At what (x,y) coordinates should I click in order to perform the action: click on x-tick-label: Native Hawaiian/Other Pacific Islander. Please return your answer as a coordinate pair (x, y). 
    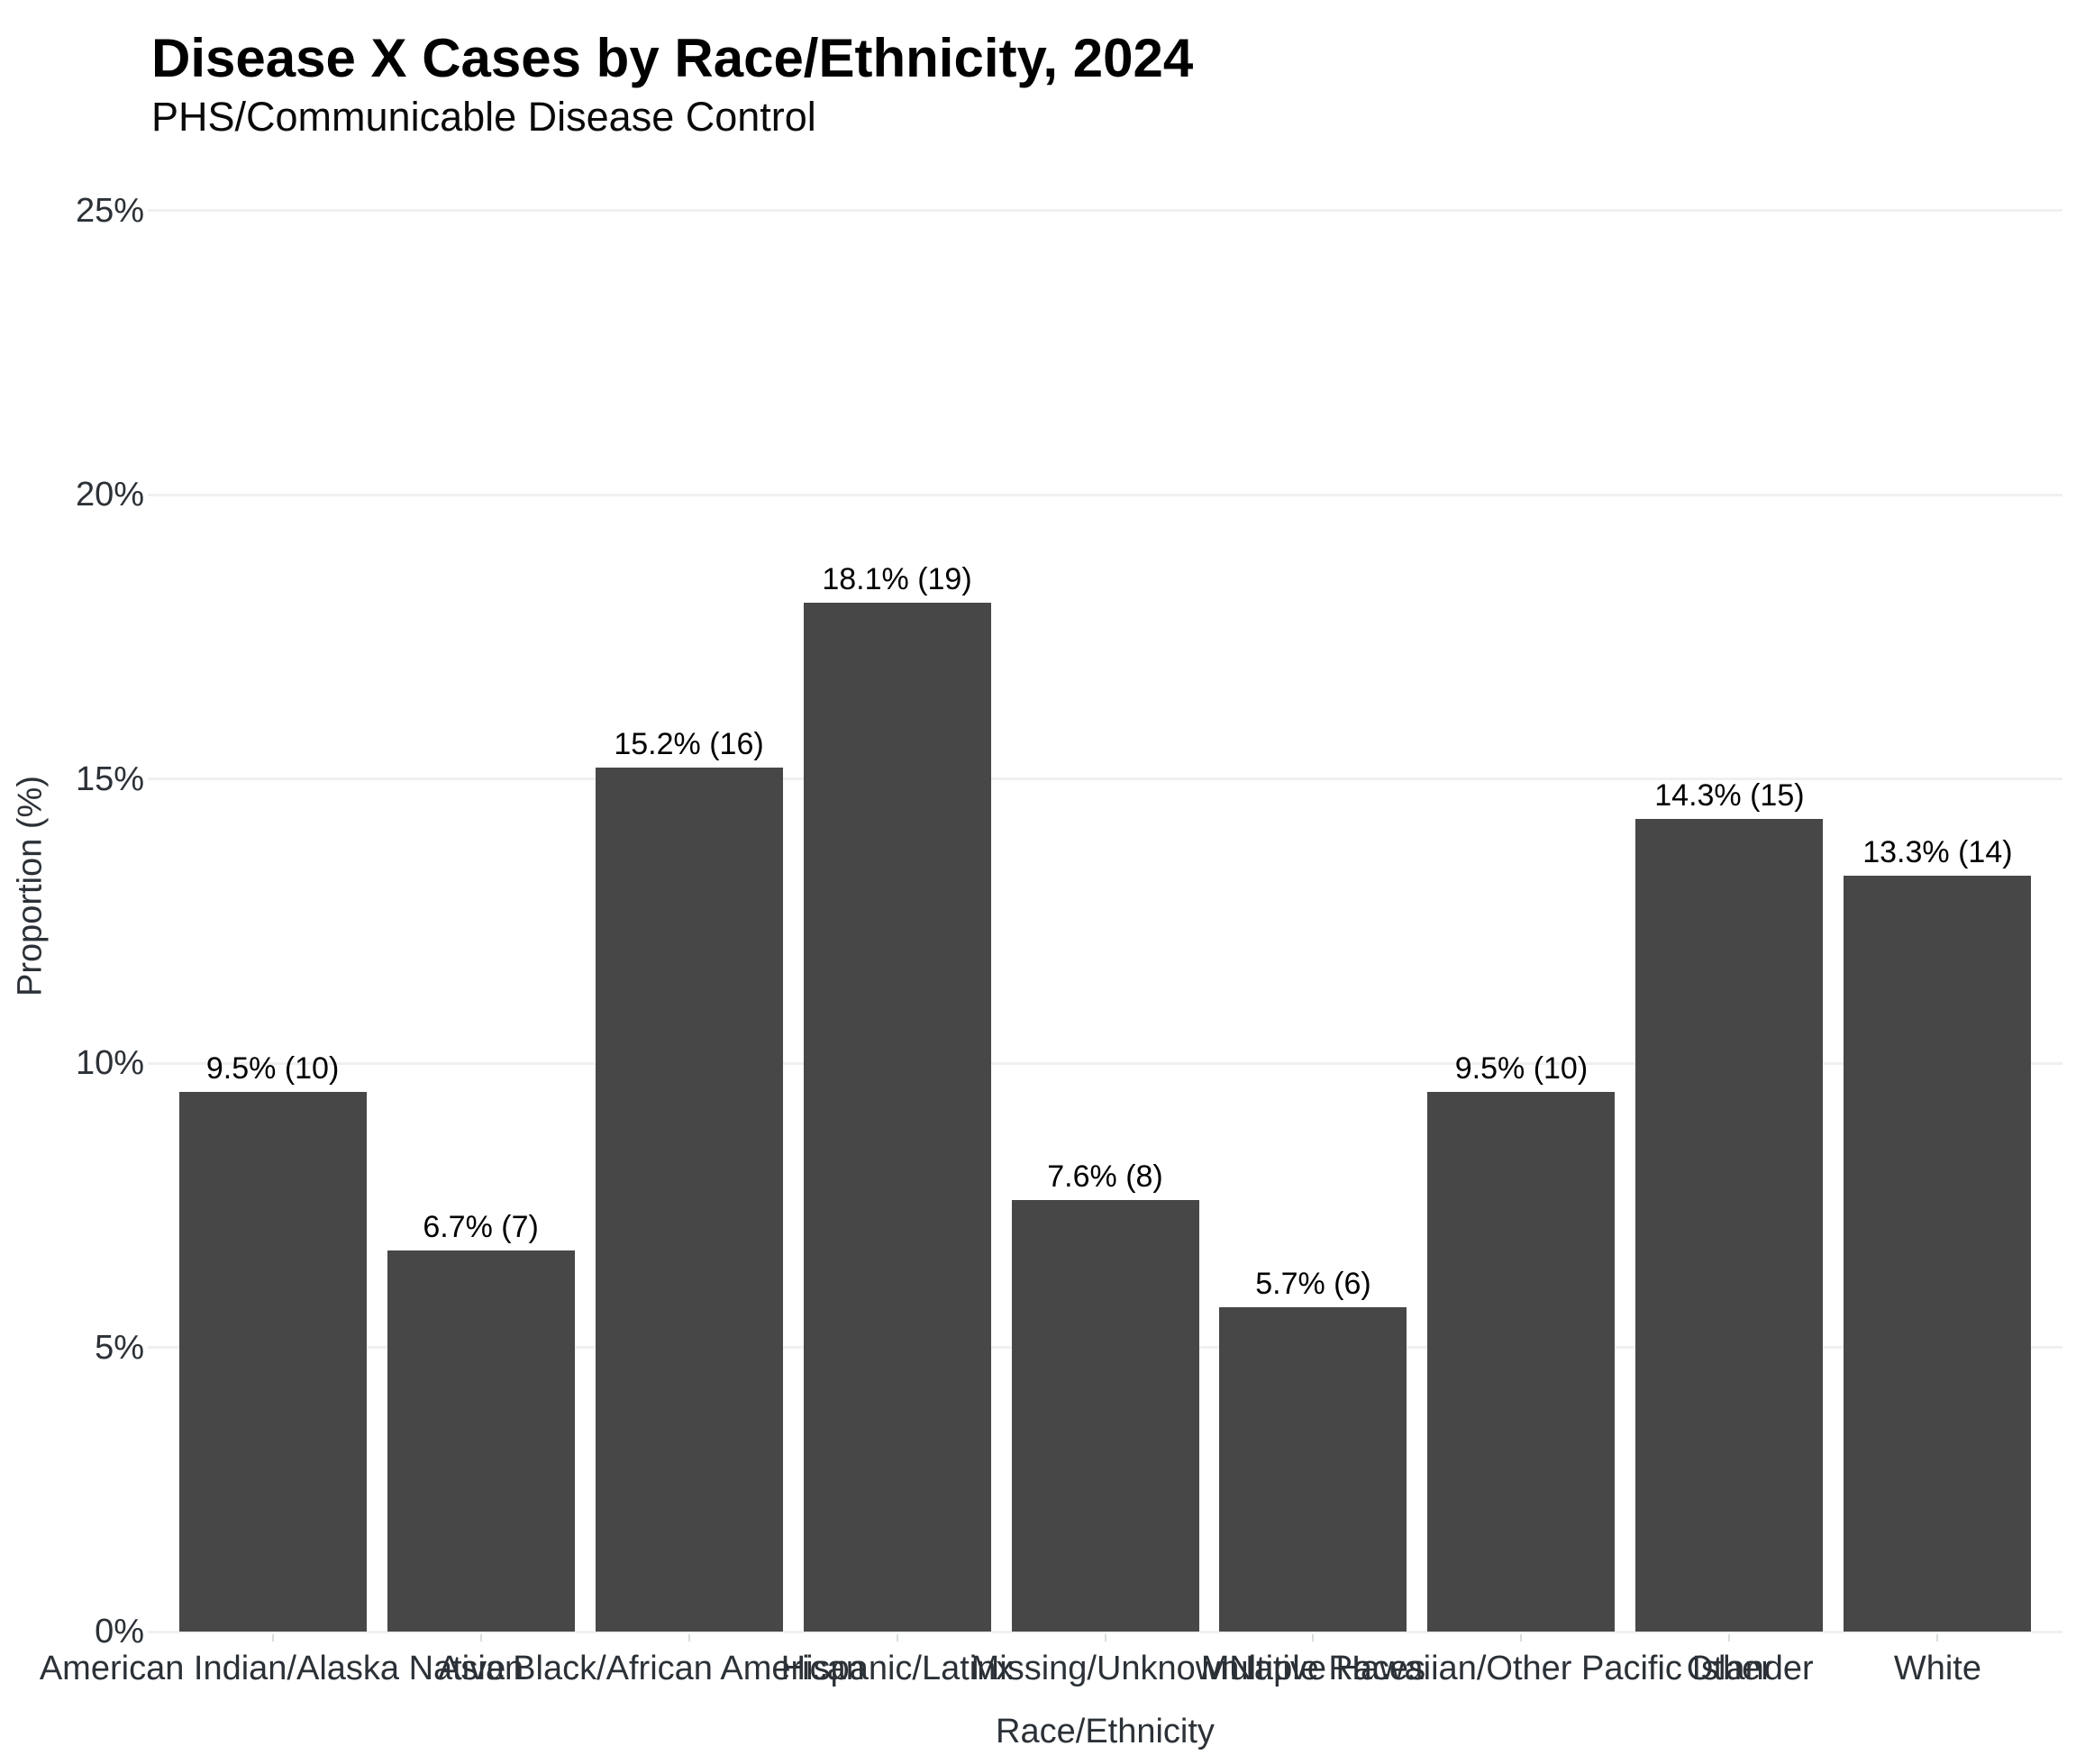
    Looking at the image, I should click on (1521, 1669).